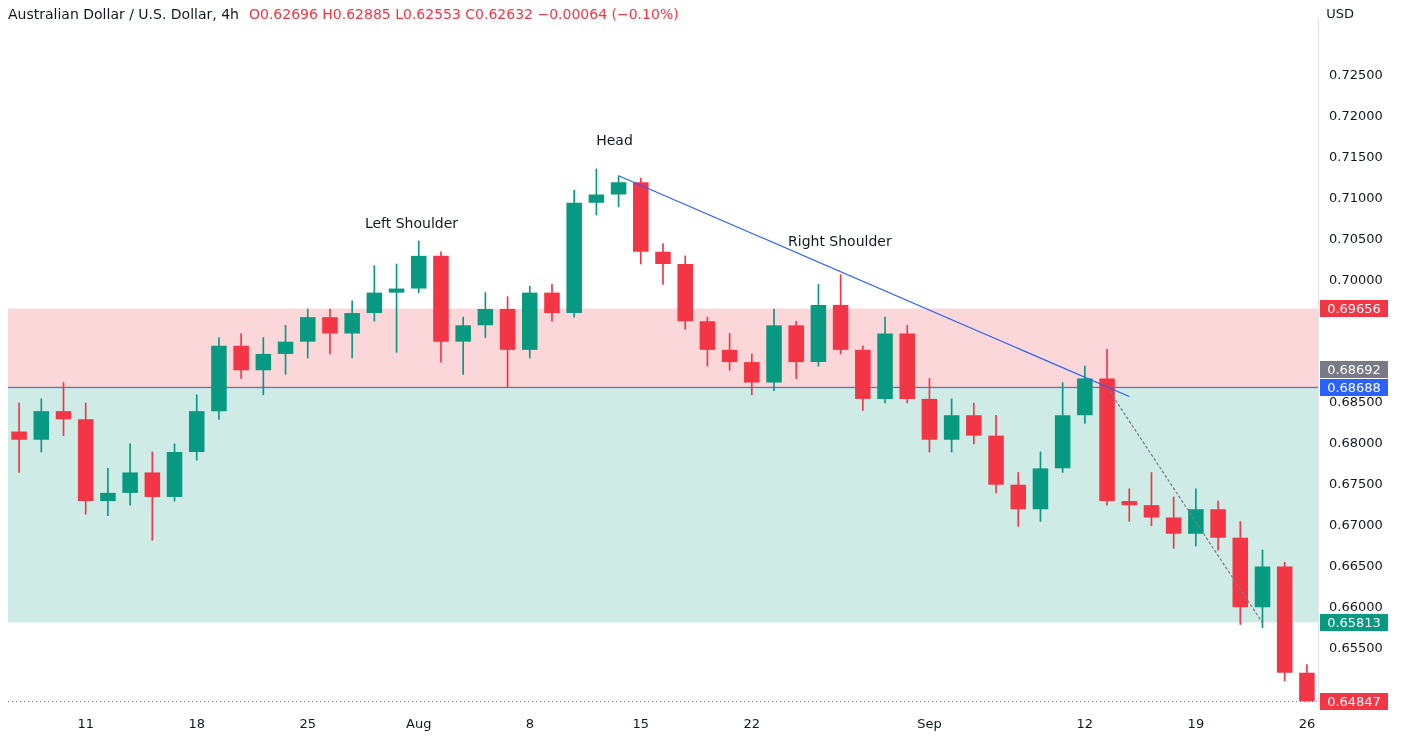  I want to click on x-tick-label: 15, so click(641, 723).